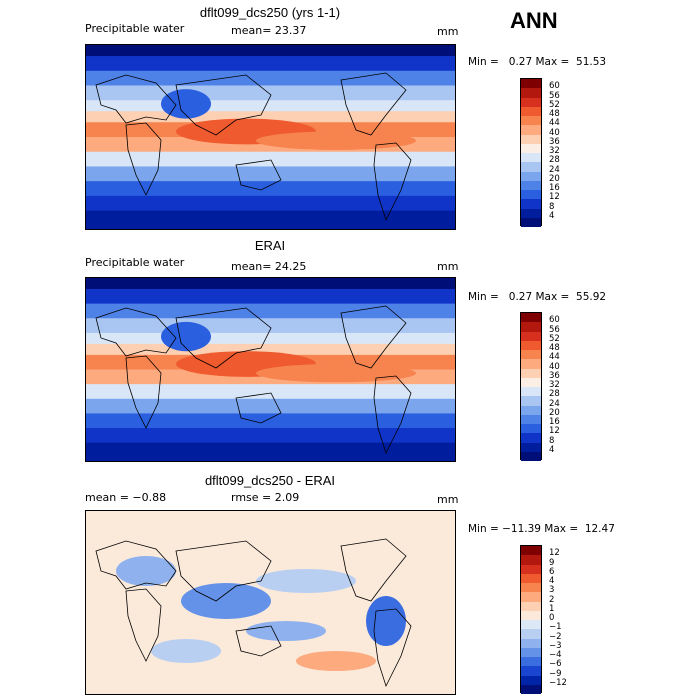 Image resolution: width=700 pixels, height=700 pixels. What do you see at coordinates (126, 497) in the screenshot?
I see `panel-3-mean: mean = −0.88` at bounding box center [126, 497].